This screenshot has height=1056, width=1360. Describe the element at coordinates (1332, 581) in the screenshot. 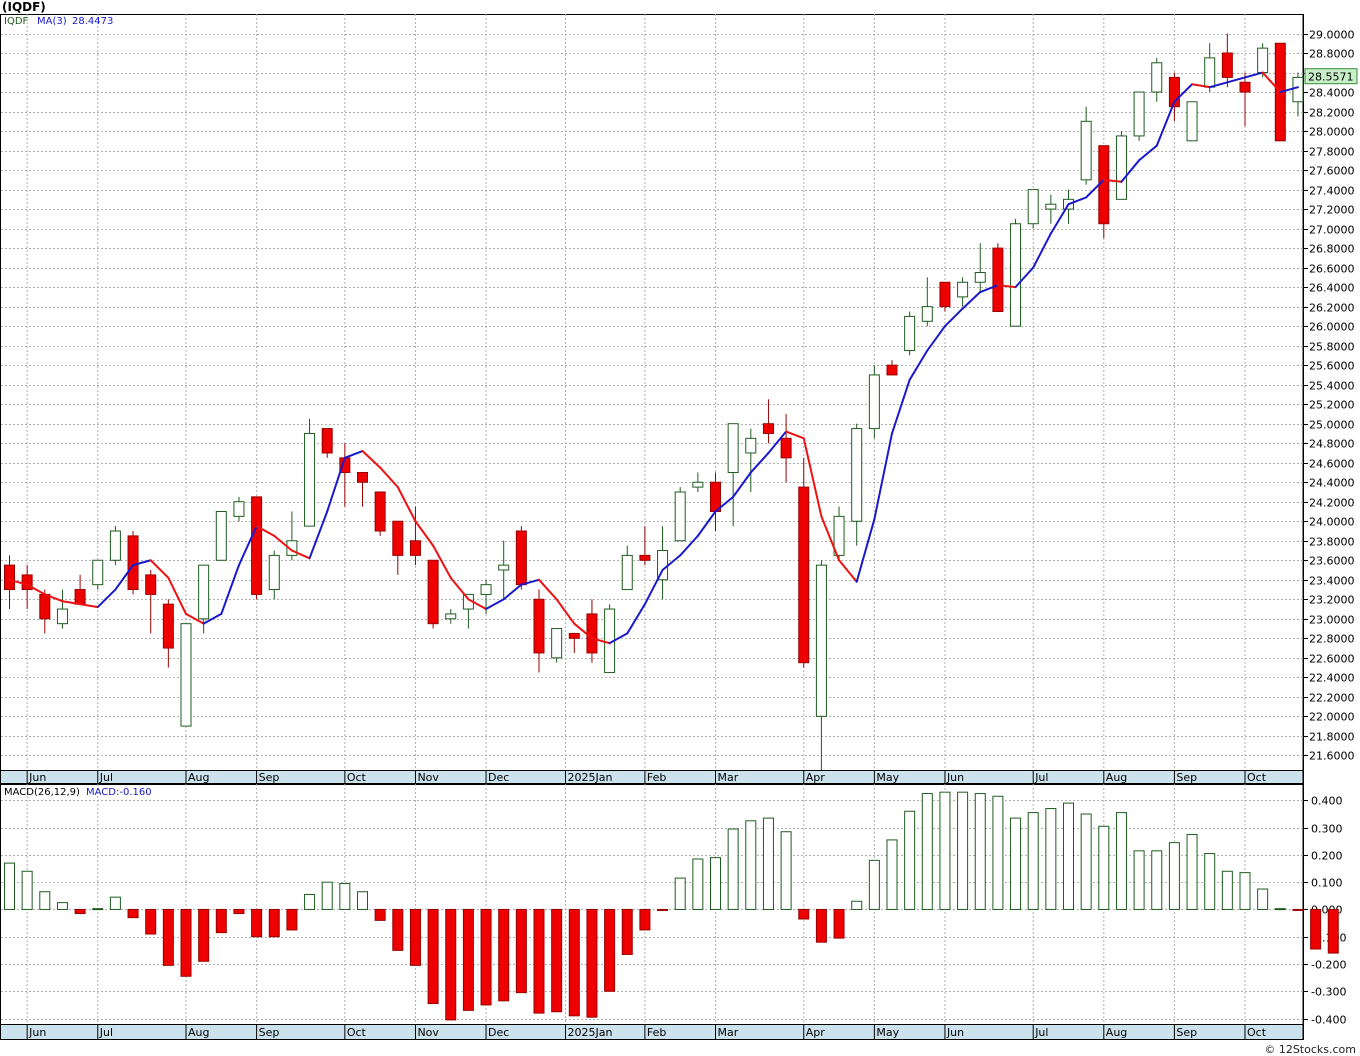

I see `price-ytick-label: 23.4000` at that location.